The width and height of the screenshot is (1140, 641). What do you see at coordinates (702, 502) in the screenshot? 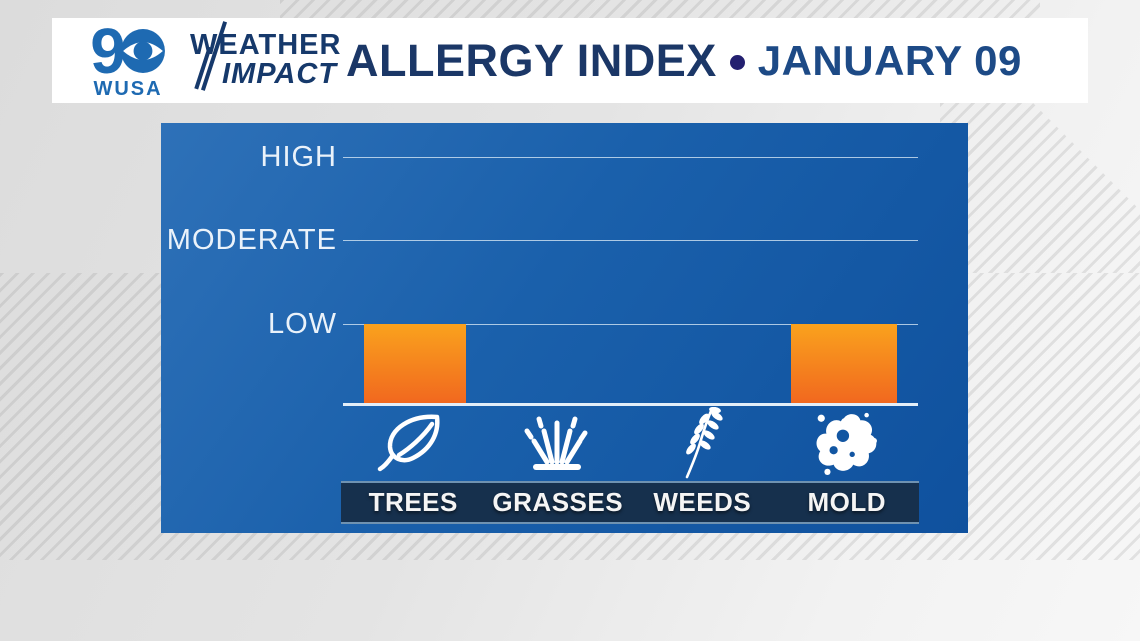
I see `category-label-weeds: WEEDS` at bounding box center [702, 502].